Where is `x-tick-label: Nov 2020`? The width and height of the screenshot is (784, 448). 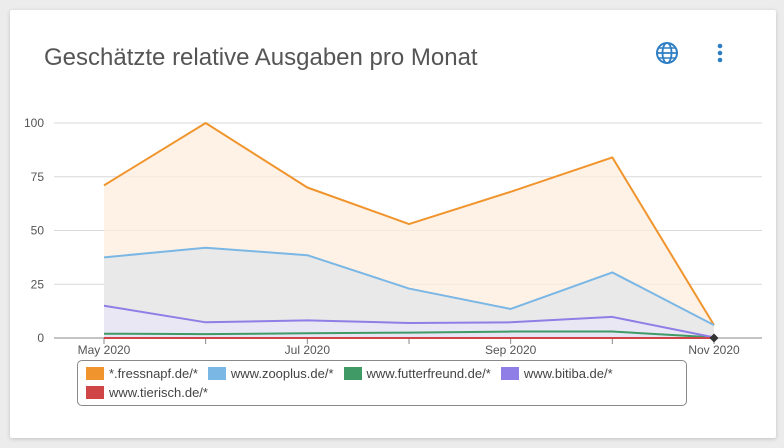 x-tick-label: Nov 2020 is located at coordinates (714, 350).